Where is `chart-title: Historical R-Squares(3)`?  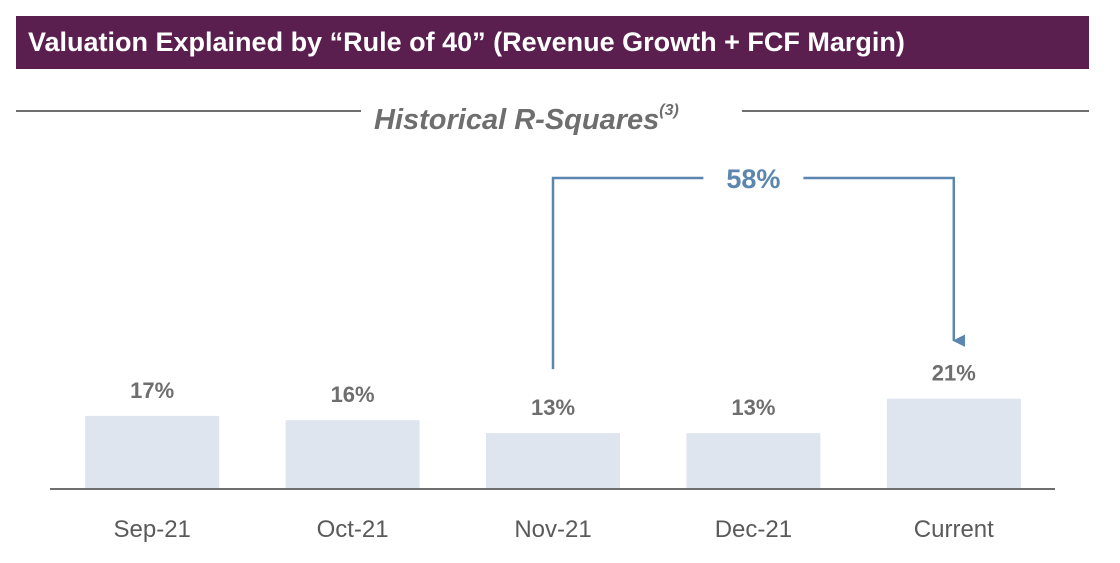
chart-title: Historical R-Squares(3) is located at coordinates (526, 115).